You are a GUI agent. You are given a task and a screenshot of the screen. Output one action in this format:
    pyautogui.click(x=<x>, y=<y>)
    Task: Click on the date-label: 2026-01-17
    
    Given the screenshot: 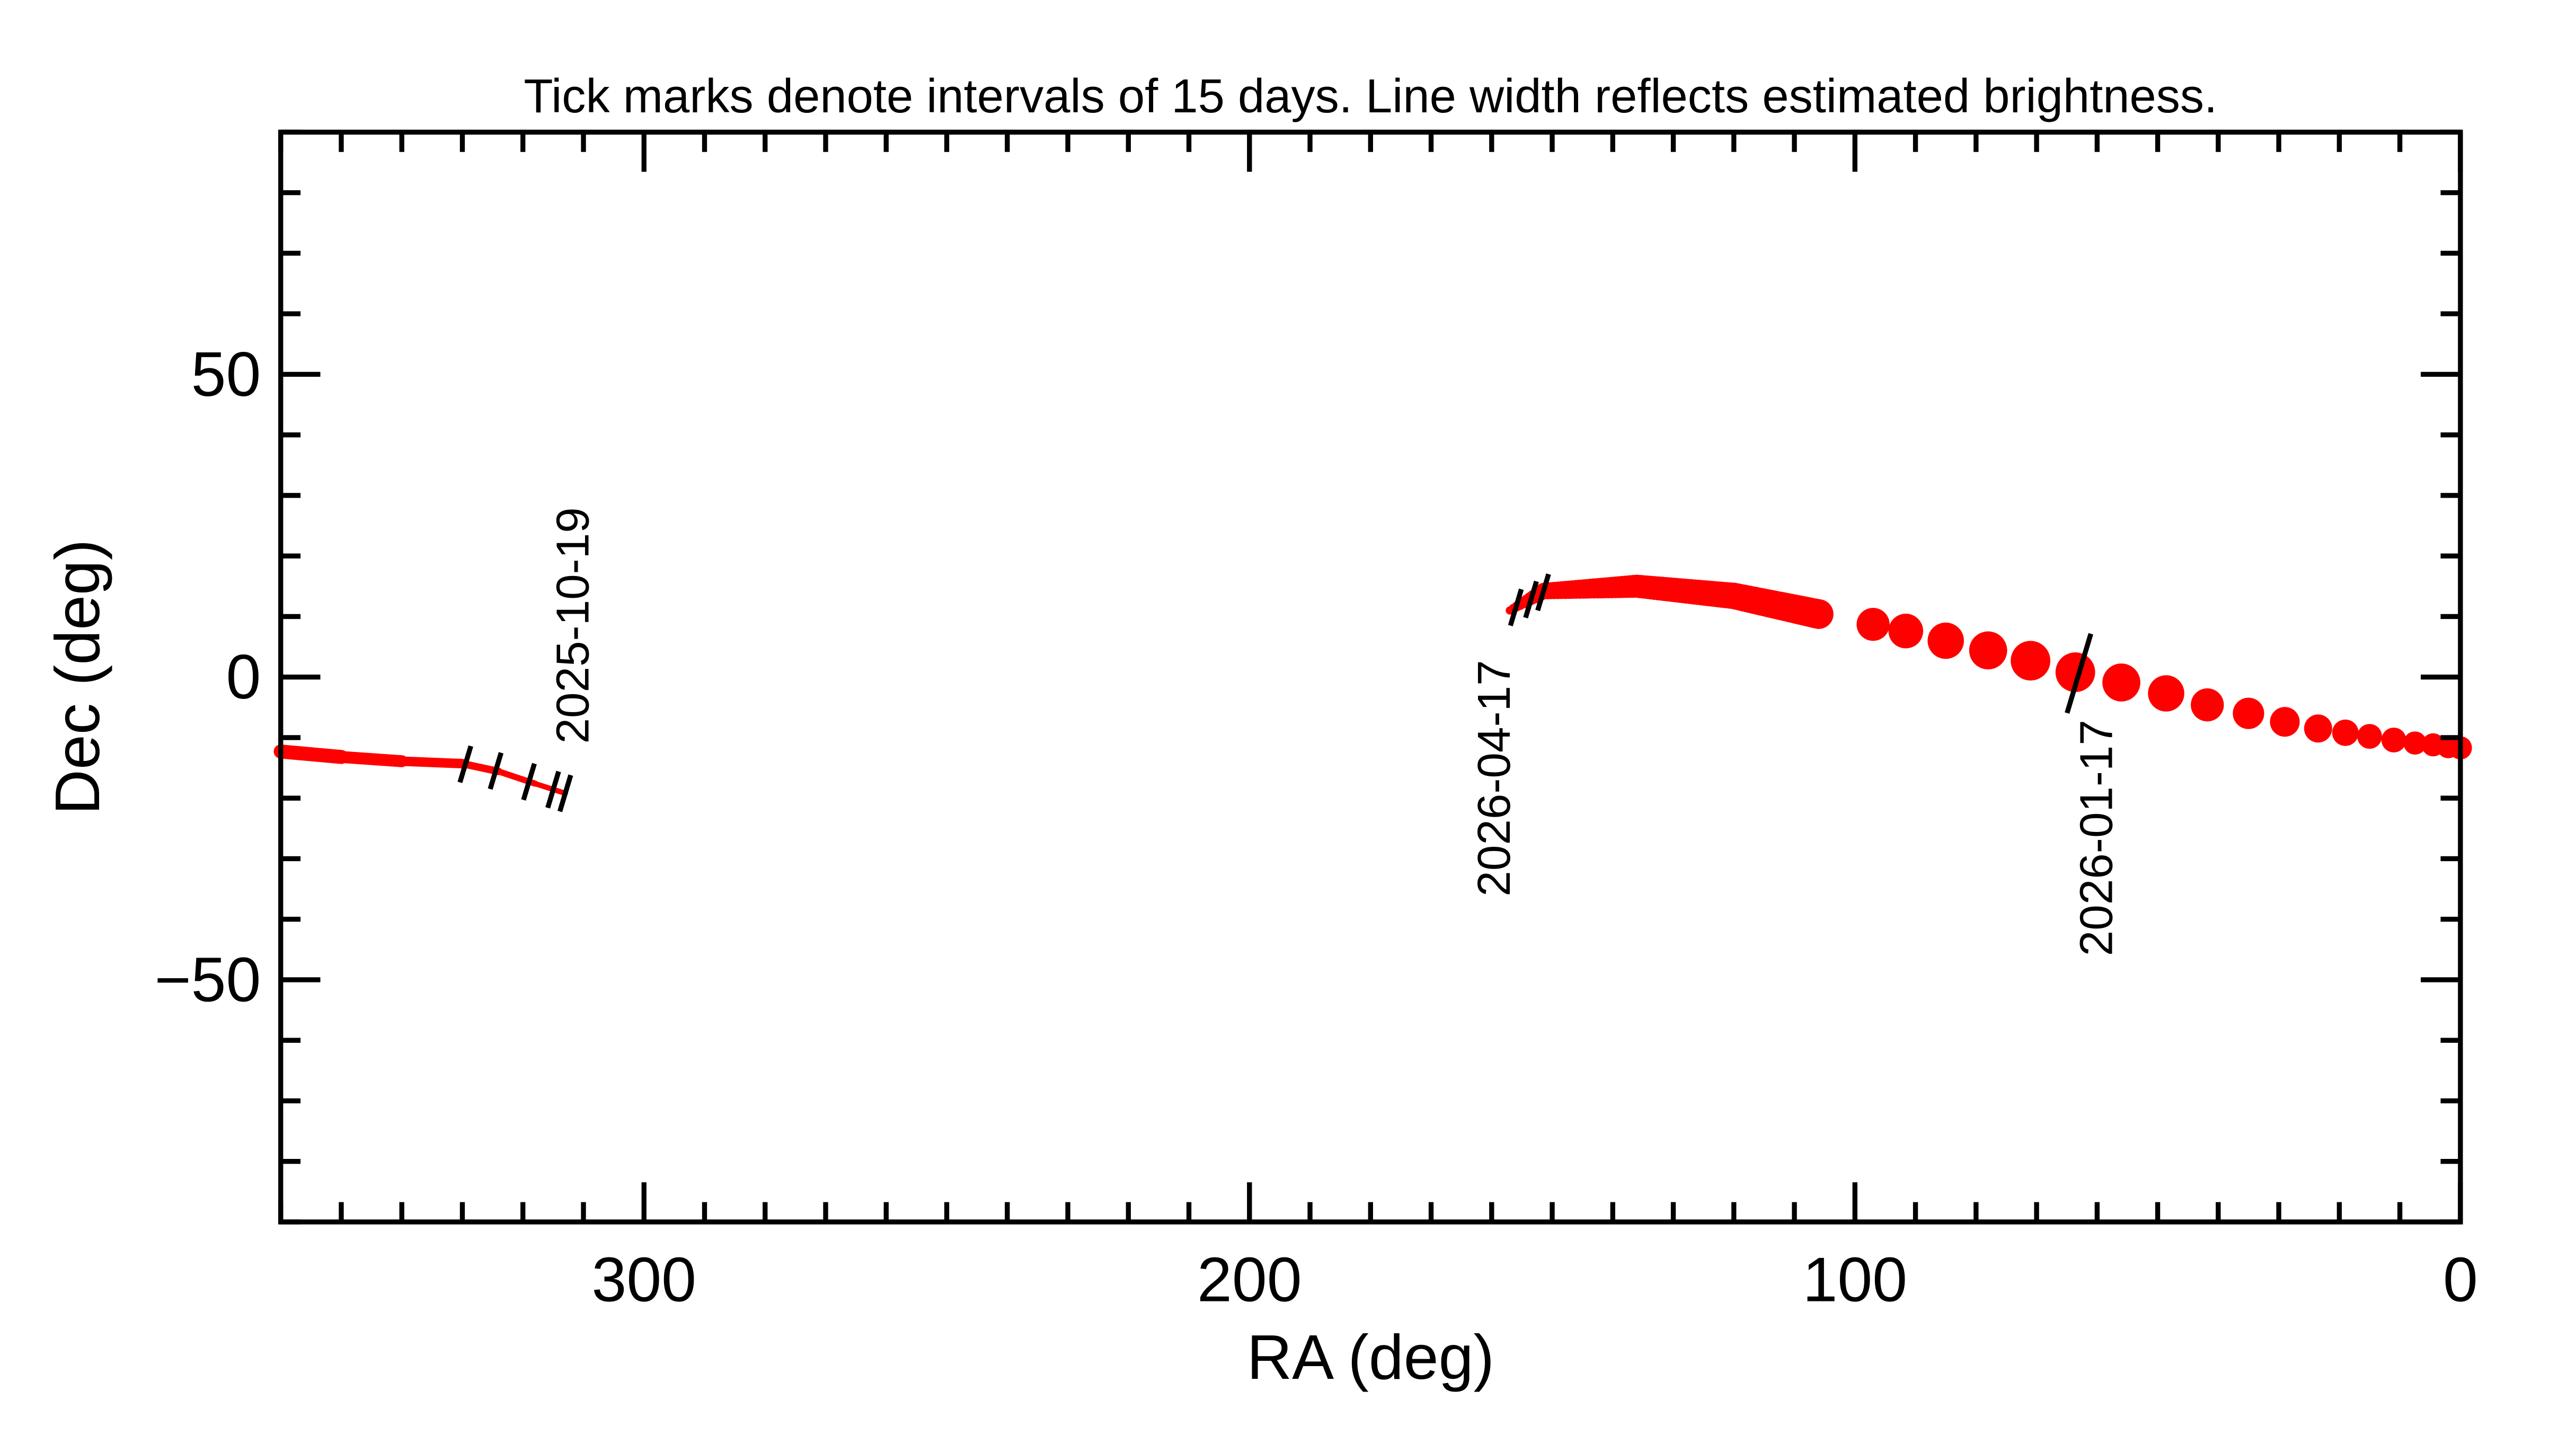 What is the action you would take?
    pyautogui.click(x=2096, y=838)
    